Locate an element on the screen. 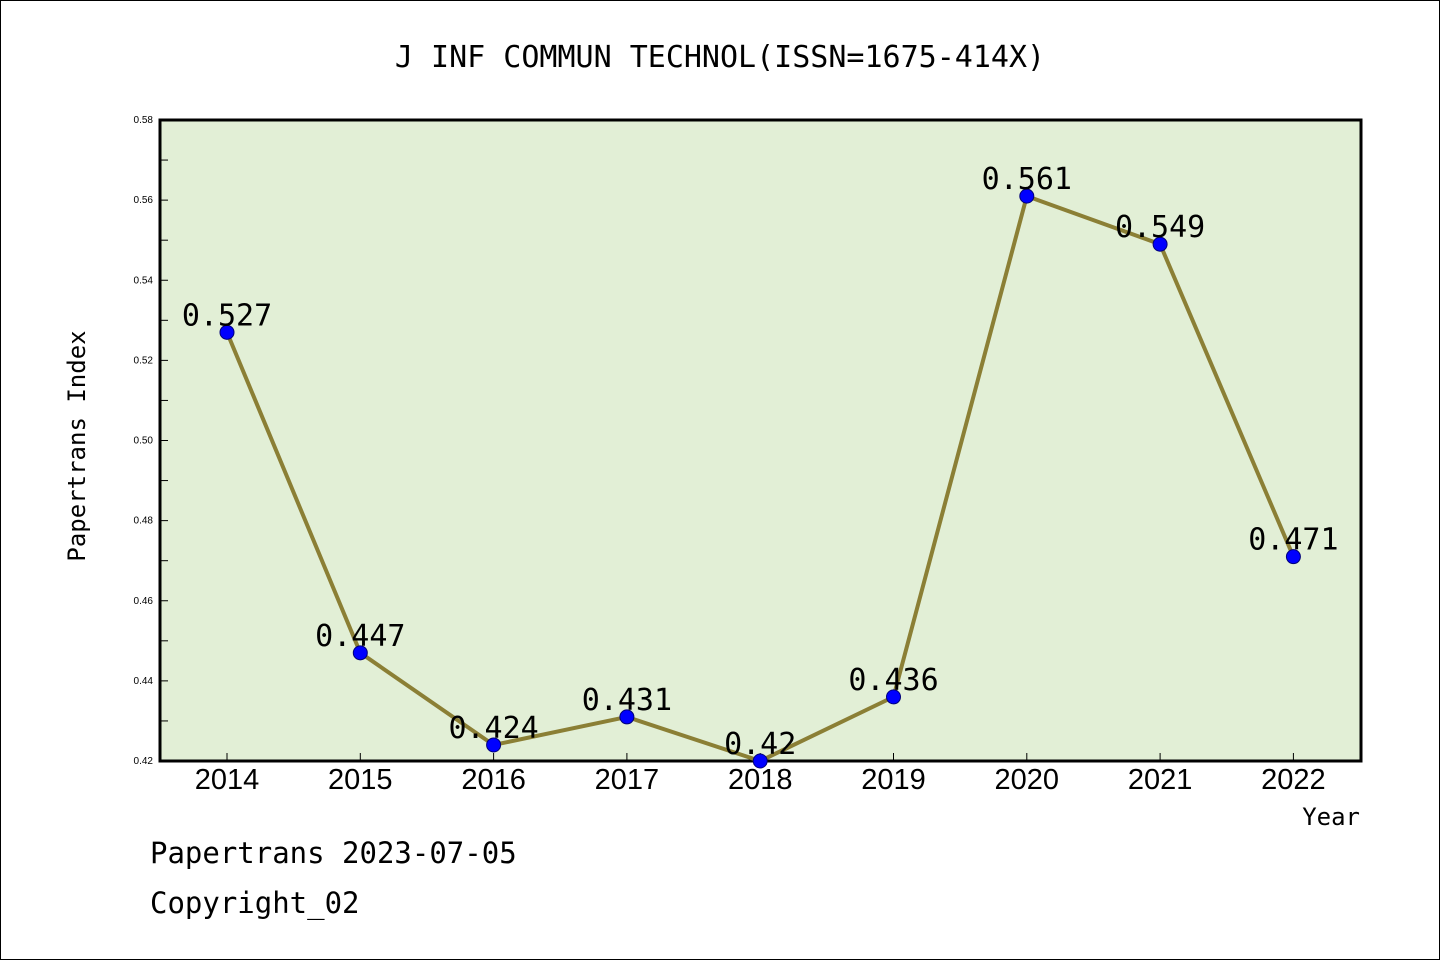 The width and height of the screenshot is (1440, 960). y-tick-label: 0.54 is located at coordinates (144, 280).